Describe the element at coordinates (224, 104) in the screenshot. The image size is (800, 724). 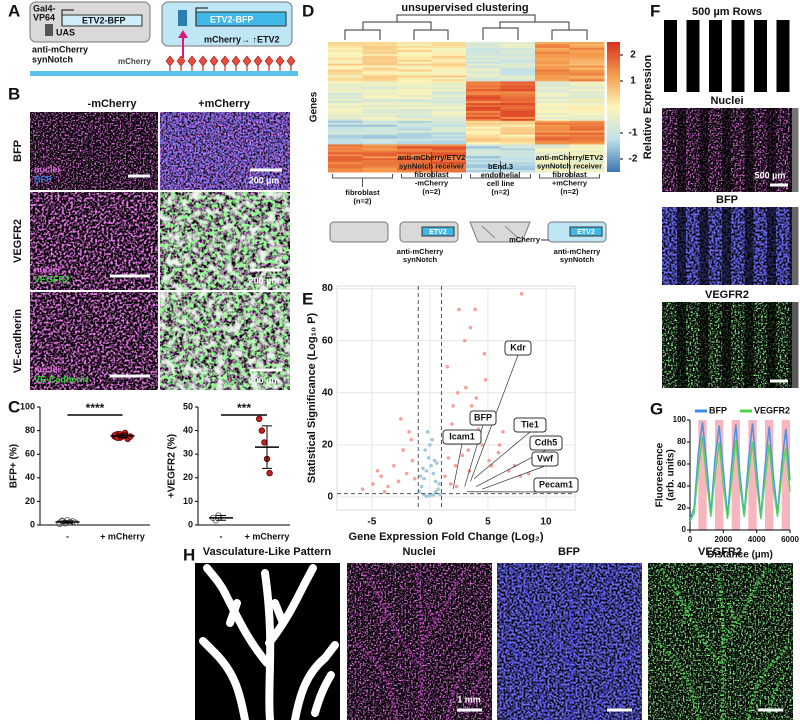
I see `label: +mCherry` at that location.